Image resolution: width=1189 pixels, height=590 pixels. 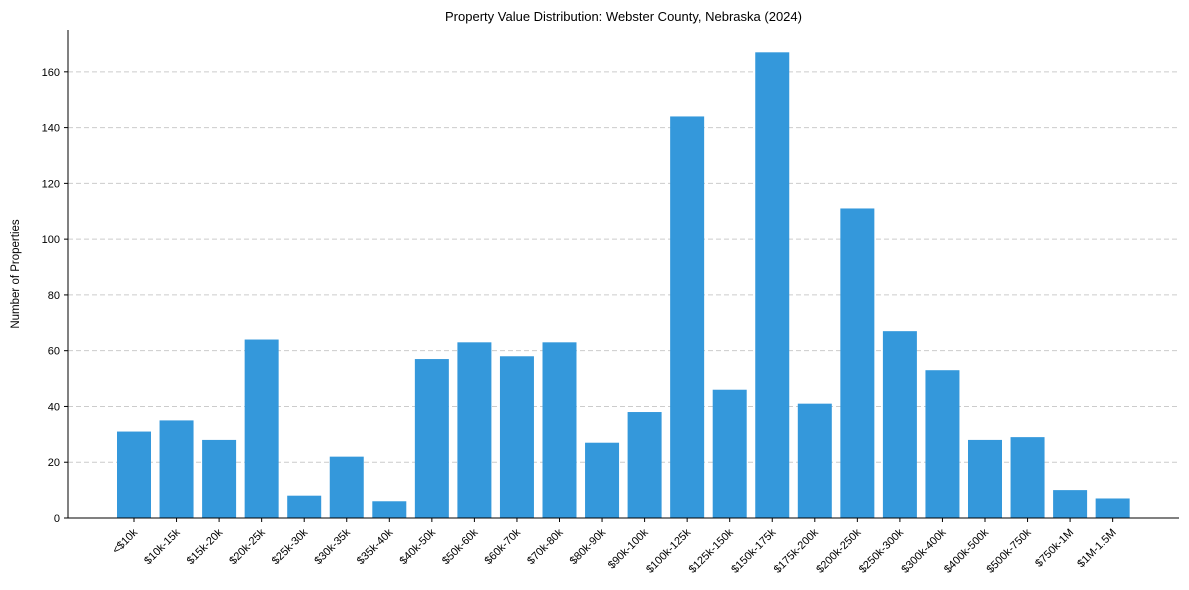 What do you see at coordinates (923, 550) in the screenshot?
I see `x-tick-label: $300k-400k` at bounding box center [923, 550].